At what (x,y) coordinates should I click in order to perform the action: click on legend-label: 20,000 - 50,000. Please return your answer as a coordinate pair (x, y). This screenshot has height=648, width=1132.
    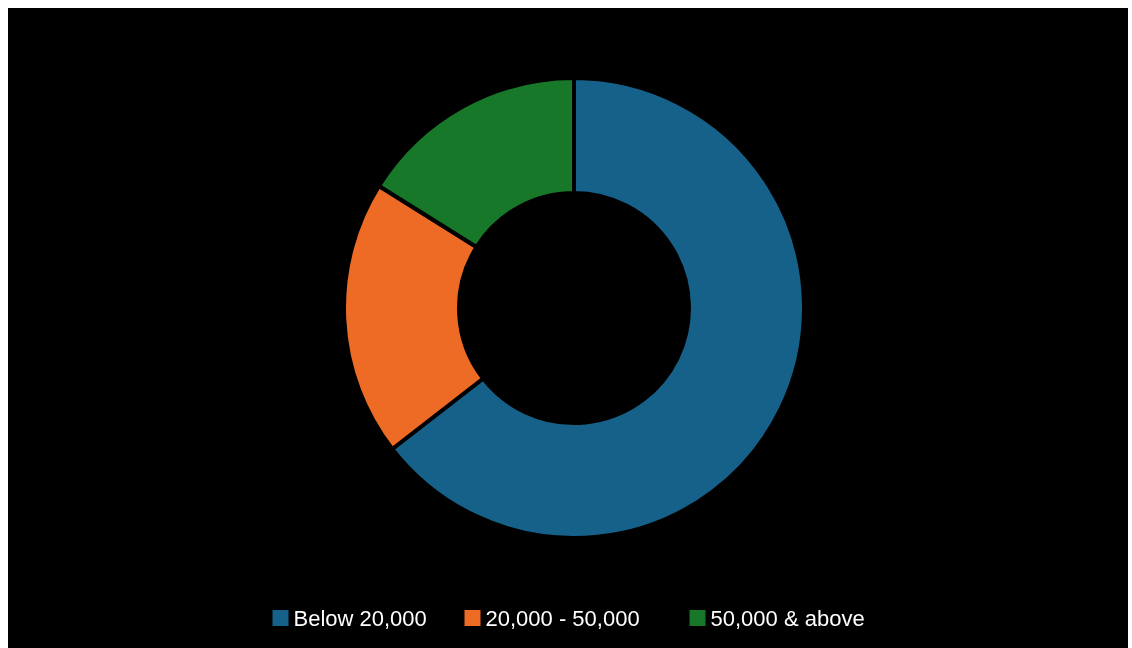
    Looking at the image, I should click on (562, 618).